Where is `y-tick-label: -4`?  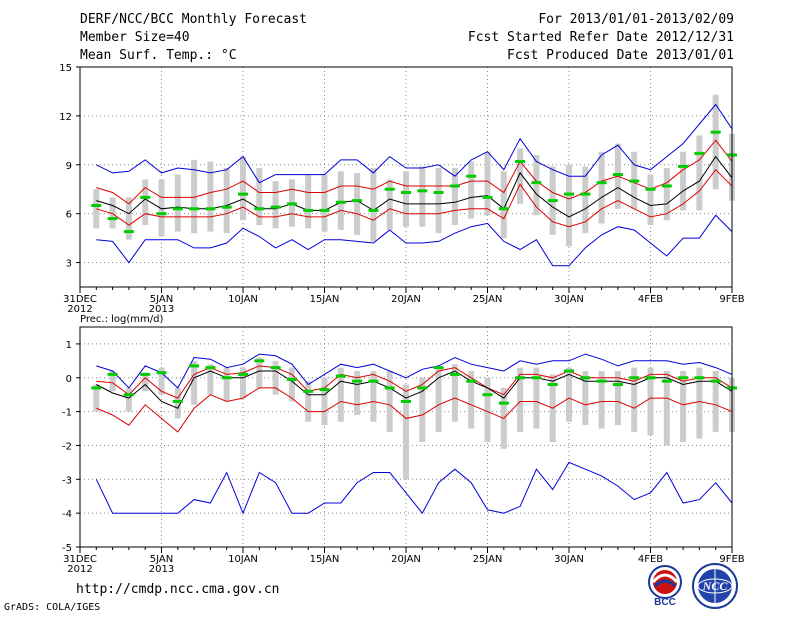 y-tick-label: -4 is located at coordinates (67, 514).